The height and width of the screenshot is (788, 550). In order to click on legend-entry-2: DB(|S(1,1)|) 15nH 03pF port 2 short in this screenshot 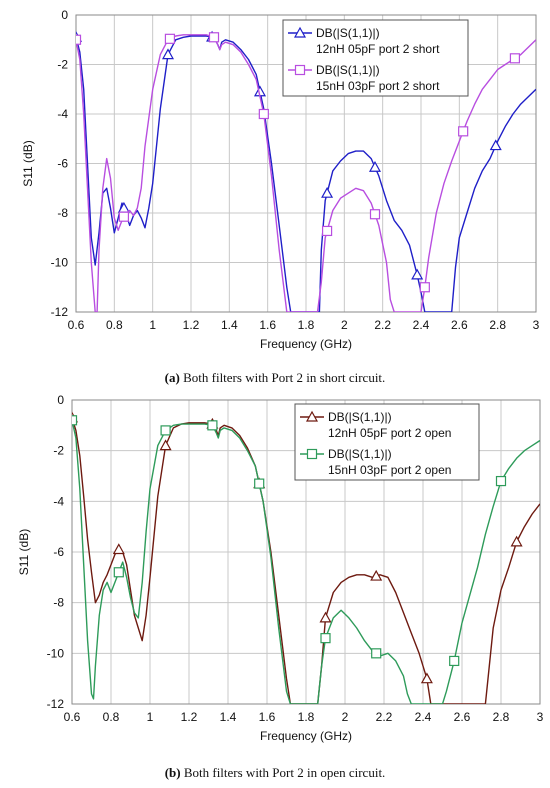, I will do `click(364, 78)`.